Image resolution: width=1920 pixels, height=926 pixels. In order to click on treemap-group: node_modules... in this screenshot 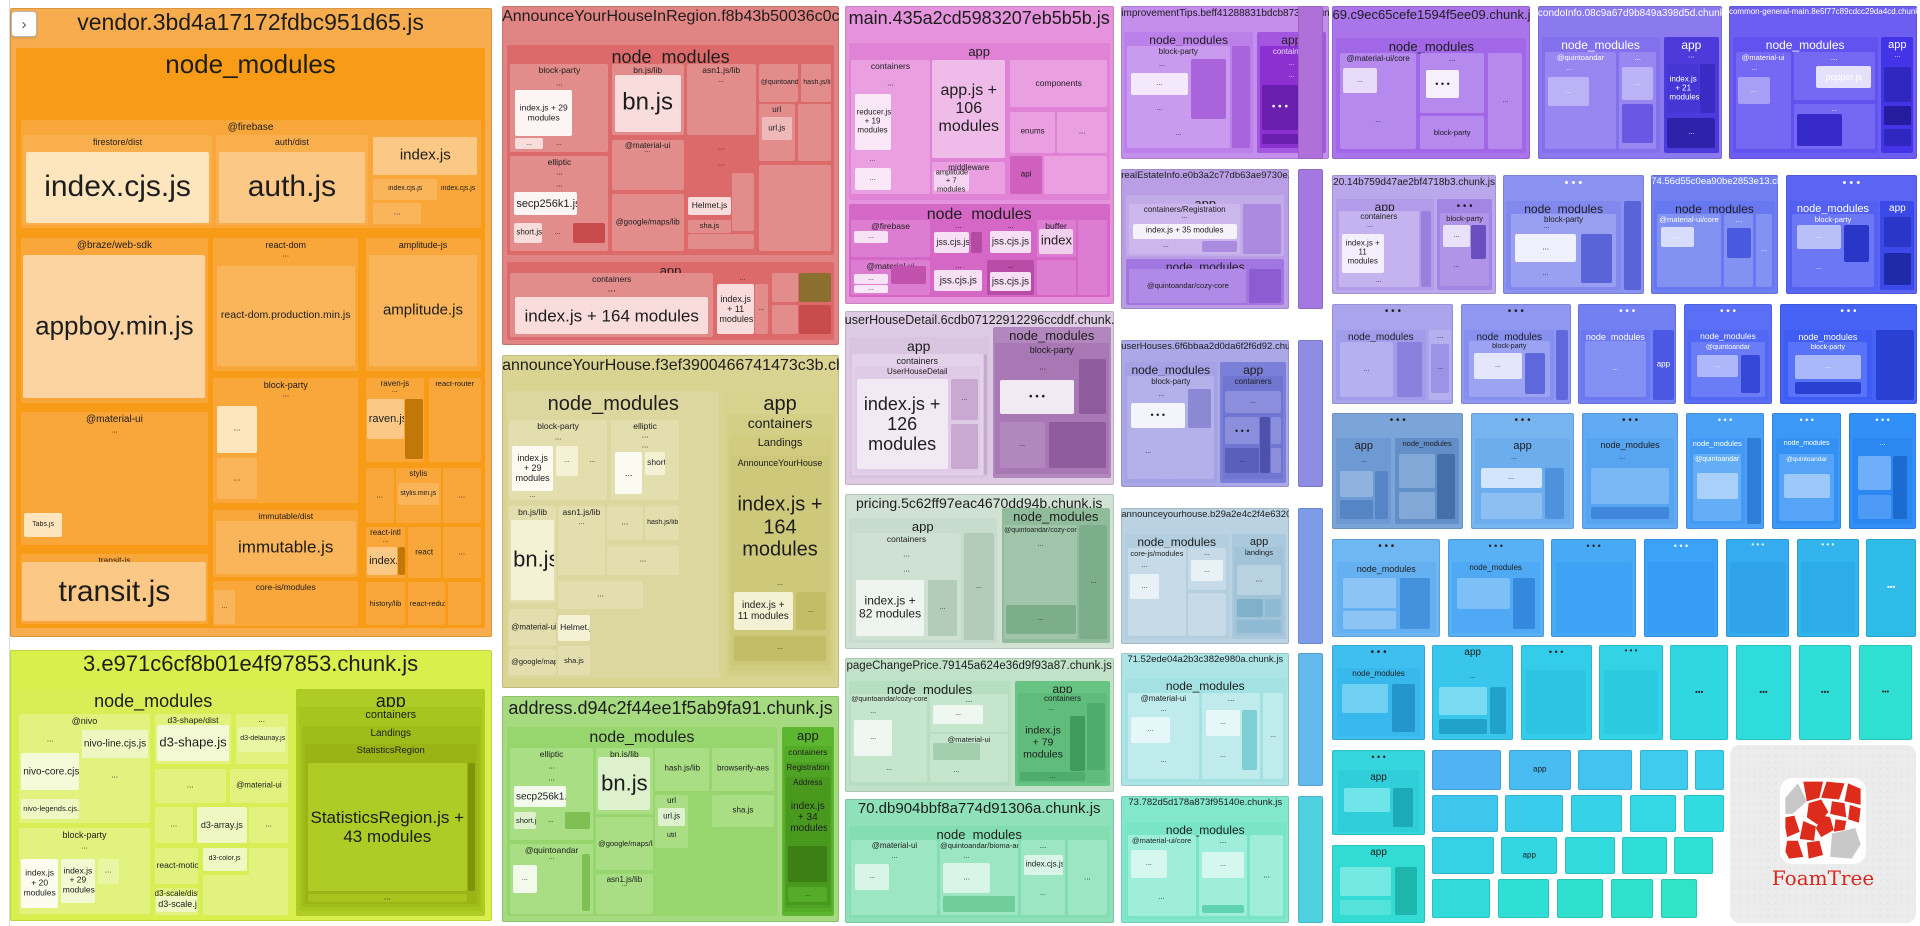, I will do `click(1381, 364)`.